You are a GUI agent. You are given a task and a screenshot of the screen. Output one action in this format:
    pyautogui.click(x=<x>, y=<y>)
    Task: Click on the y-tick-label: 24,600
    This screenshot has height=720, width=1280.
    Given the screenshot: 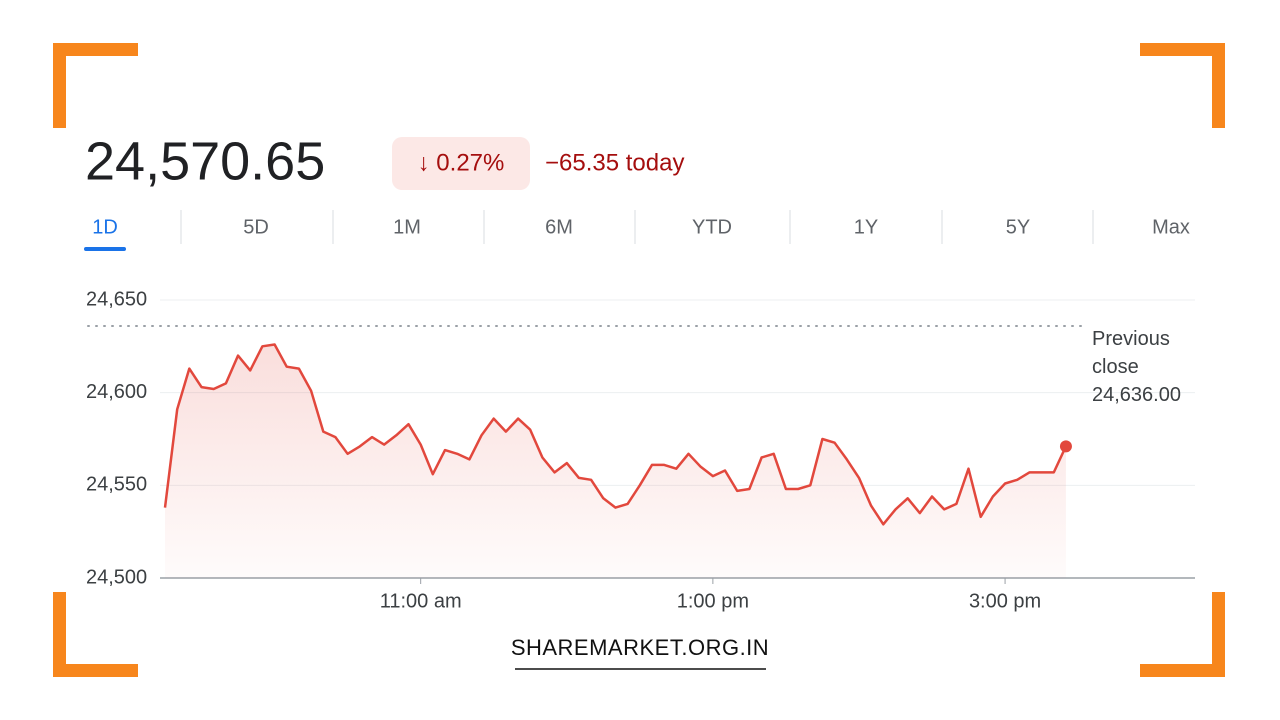 What is the action you would take?
    pyautogui.click(x=116, y=392)
    